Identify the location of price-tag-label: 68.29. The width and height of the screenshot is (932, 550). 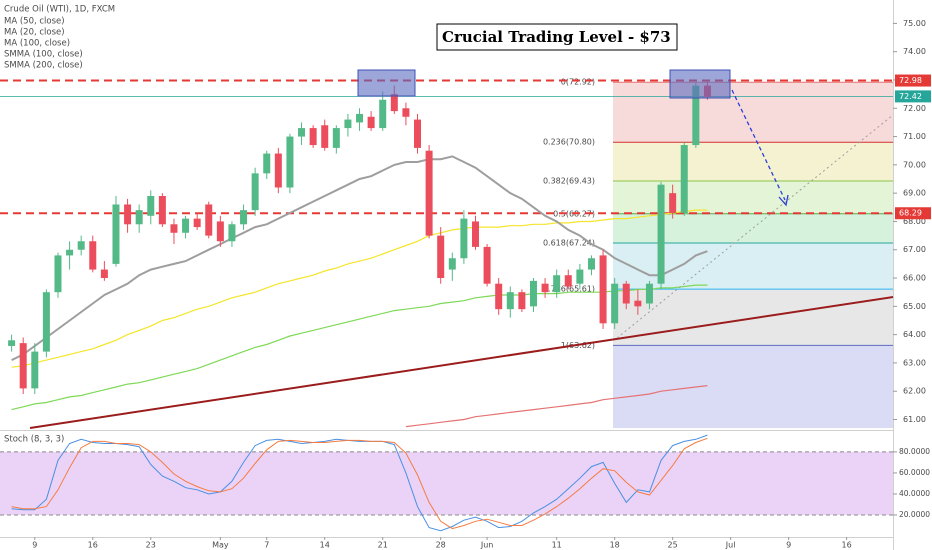
(910, 213).